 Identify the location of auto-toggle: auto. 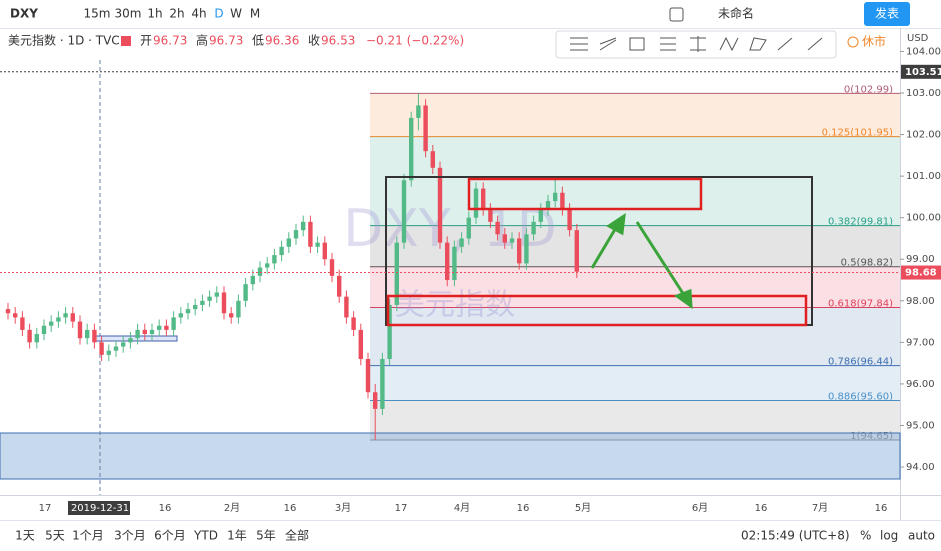
(921, 536).